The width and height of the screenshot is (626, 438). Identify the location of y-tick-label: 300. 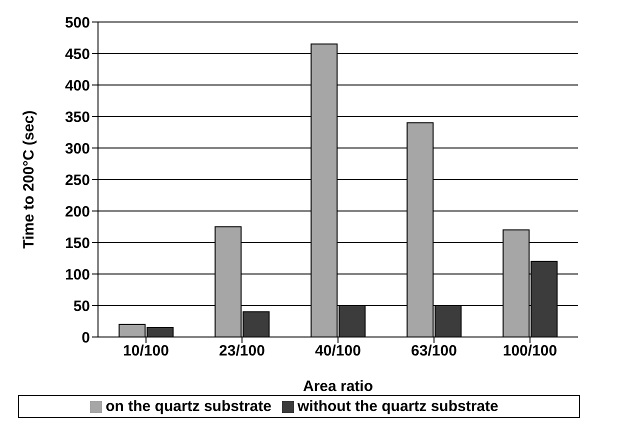
(77, 149).